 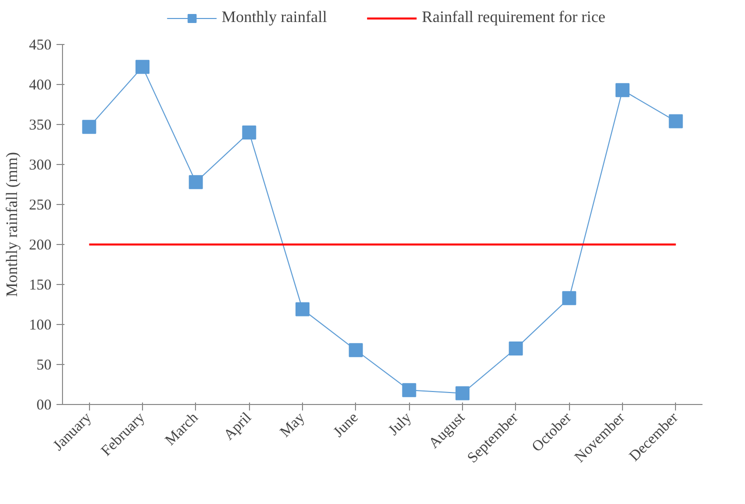 What do you see at coordinates (40, 286) in the screenshot?
I see `y-tick-label: 150` at bounding box center [40, 286].